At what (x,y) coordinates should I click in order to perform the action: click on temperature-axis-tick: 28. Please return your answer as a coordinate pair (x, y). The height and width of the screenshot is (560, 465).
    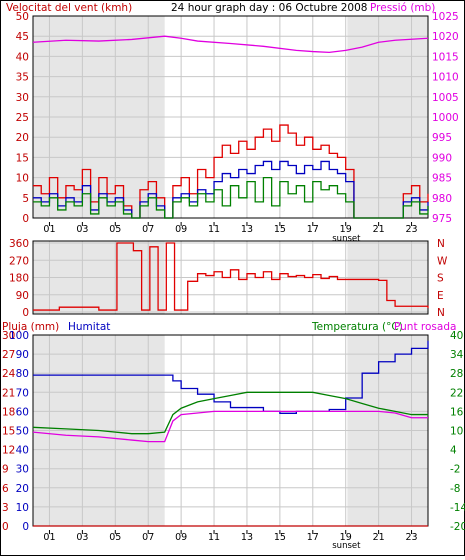
    Looking at the image, I should click on (456, 374).